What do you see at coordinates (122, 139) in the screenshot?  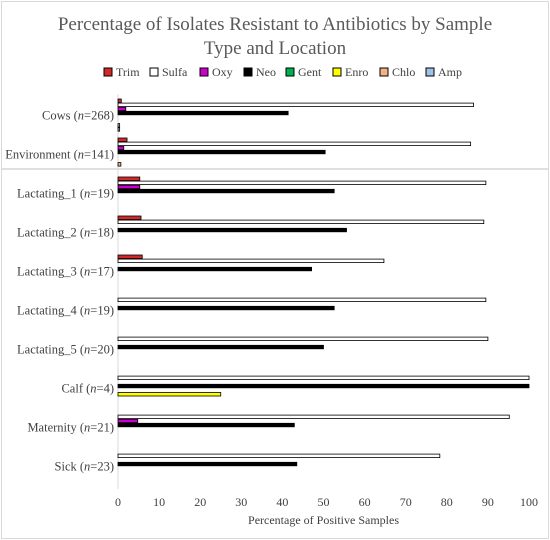 I see `bar-environment-trim` at bounding box center [122, 139].